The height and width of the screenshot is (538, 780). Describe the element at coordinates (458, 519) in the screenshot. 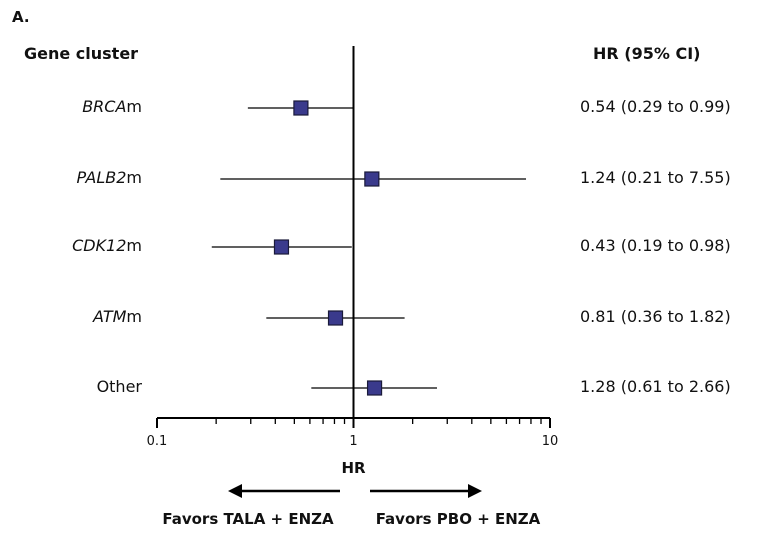

I see `favors-right-label: Favors PBO + ENZA` at that location.